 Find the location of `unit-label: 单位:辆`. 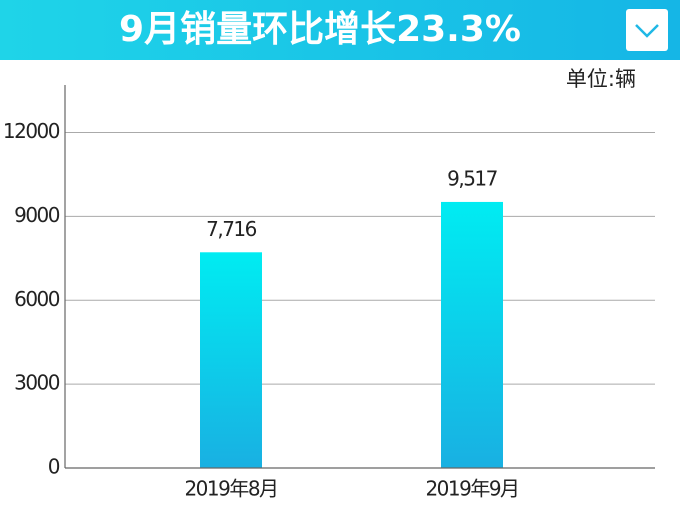

unit-label: 单位:辆 is located at coordinates (601, 79).